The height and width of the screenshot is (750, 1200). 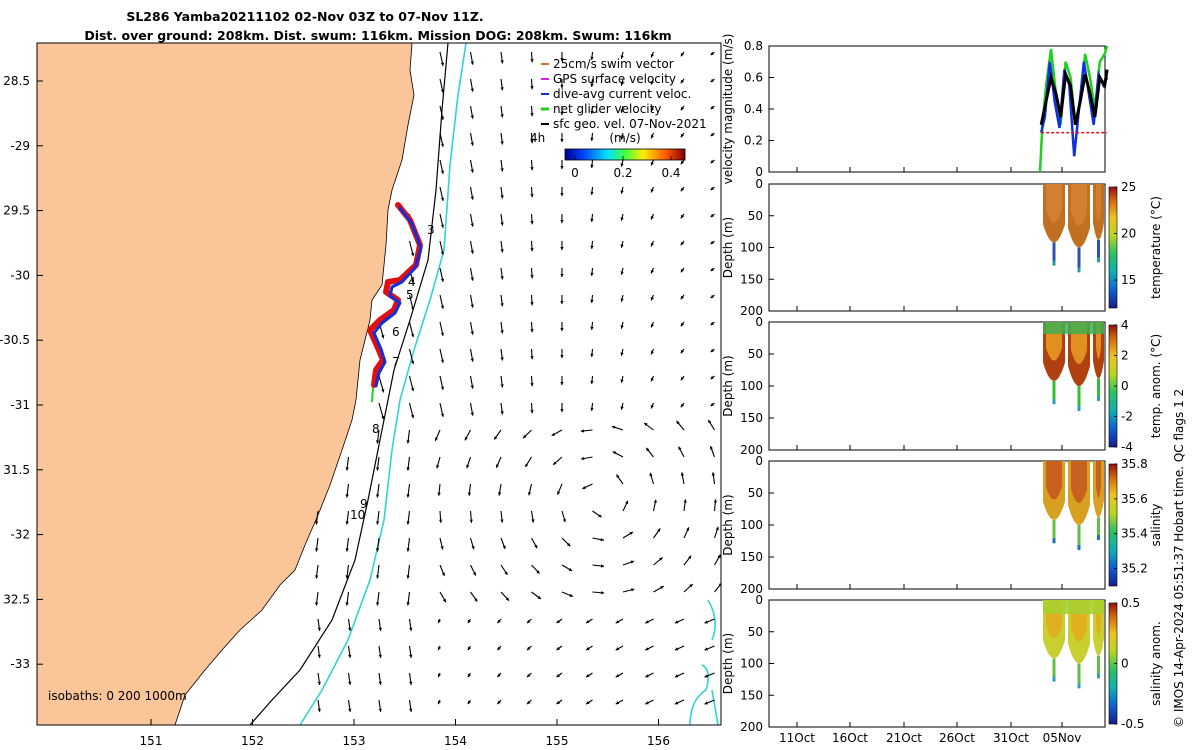 What do you see at coordinates (751, 589) in the screenshot?
I see `y-tick-label: 200` at bounding box center [751, 589].